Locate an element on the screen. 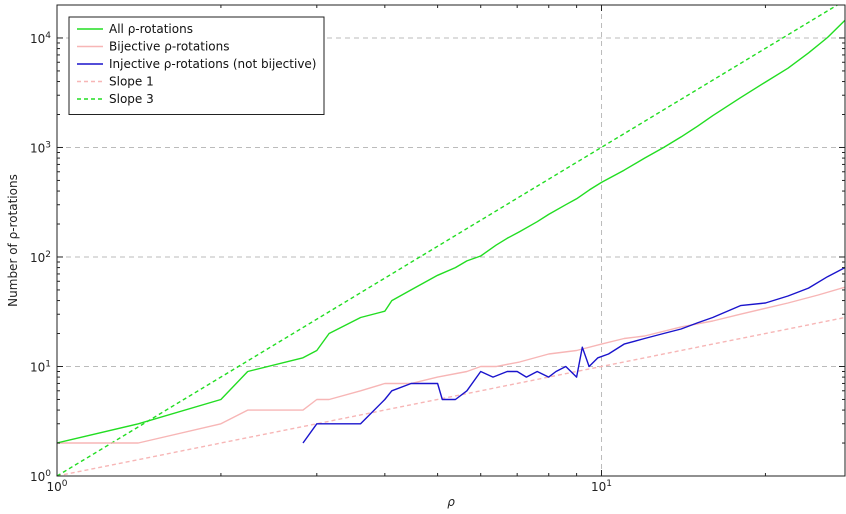 This screenshot has height=514, width=846. y-tick-label-0: 10⁰ is located at coordinates (40, 476).